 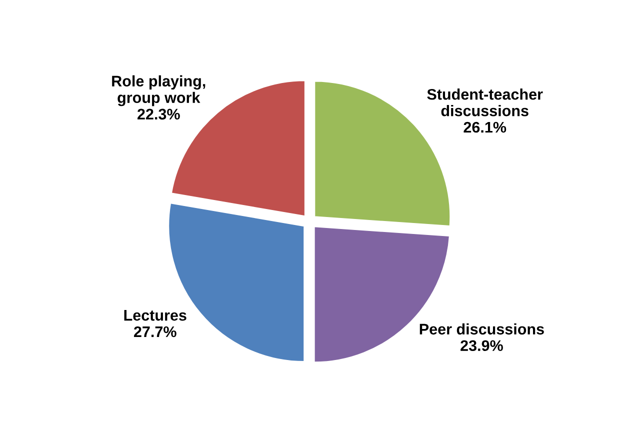 What do you see at coordinates (485, 102) in the screenshot?
I see `slice-label: Student-teacher discussions` at bounding box center [485, 102].